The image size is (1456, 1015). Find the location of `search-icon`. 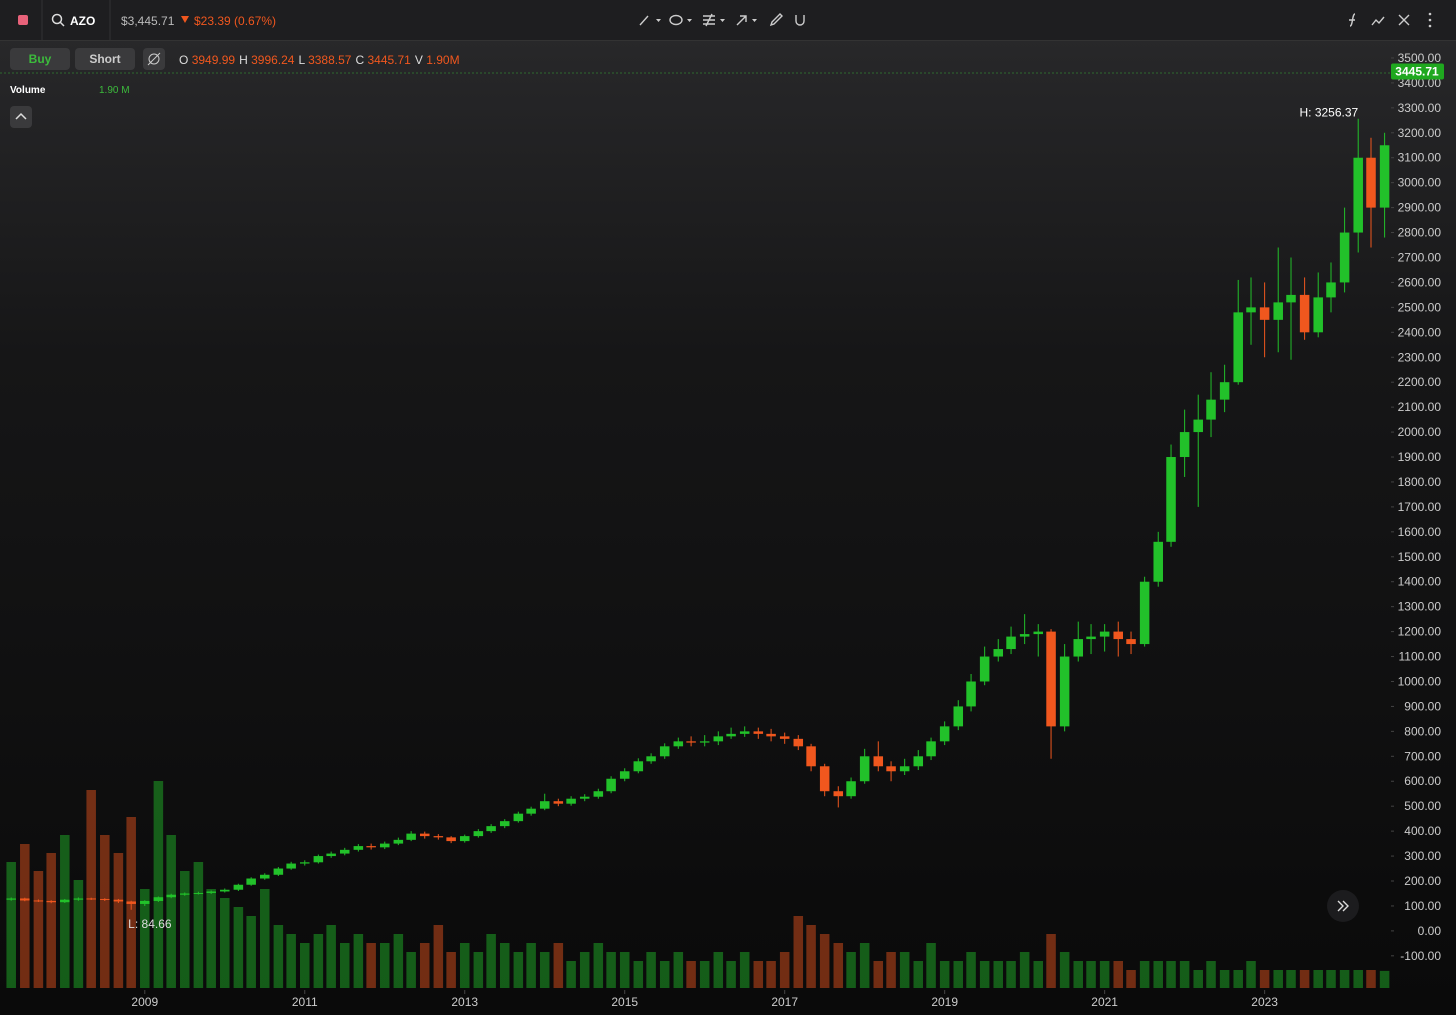

search-icon is located at coordinates (57, 19).